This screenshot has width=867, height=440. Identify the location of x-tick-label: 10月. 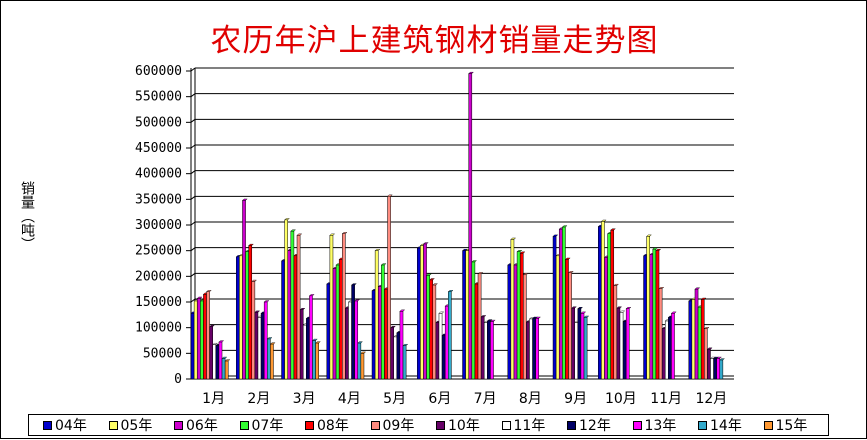
(621, 399).